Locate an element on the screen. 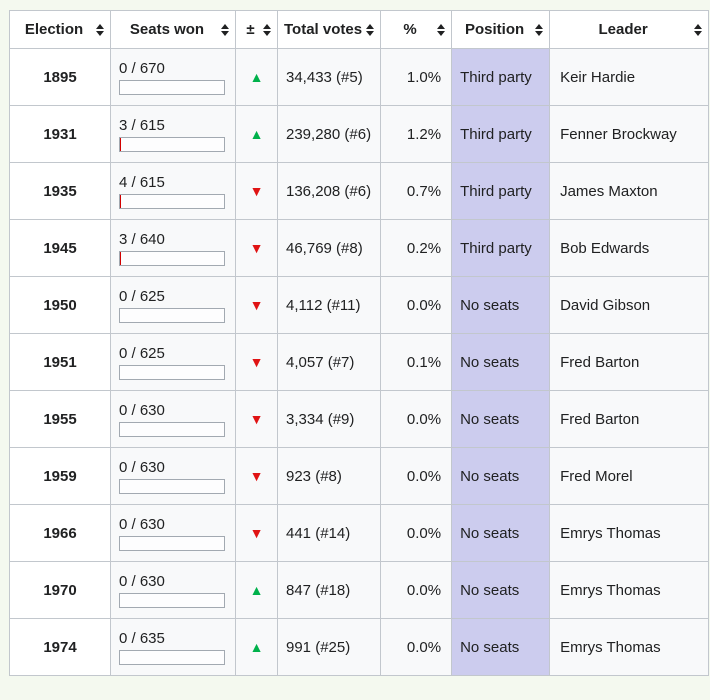  leader-cell: James Maxton is located at coordinates (629, 191).